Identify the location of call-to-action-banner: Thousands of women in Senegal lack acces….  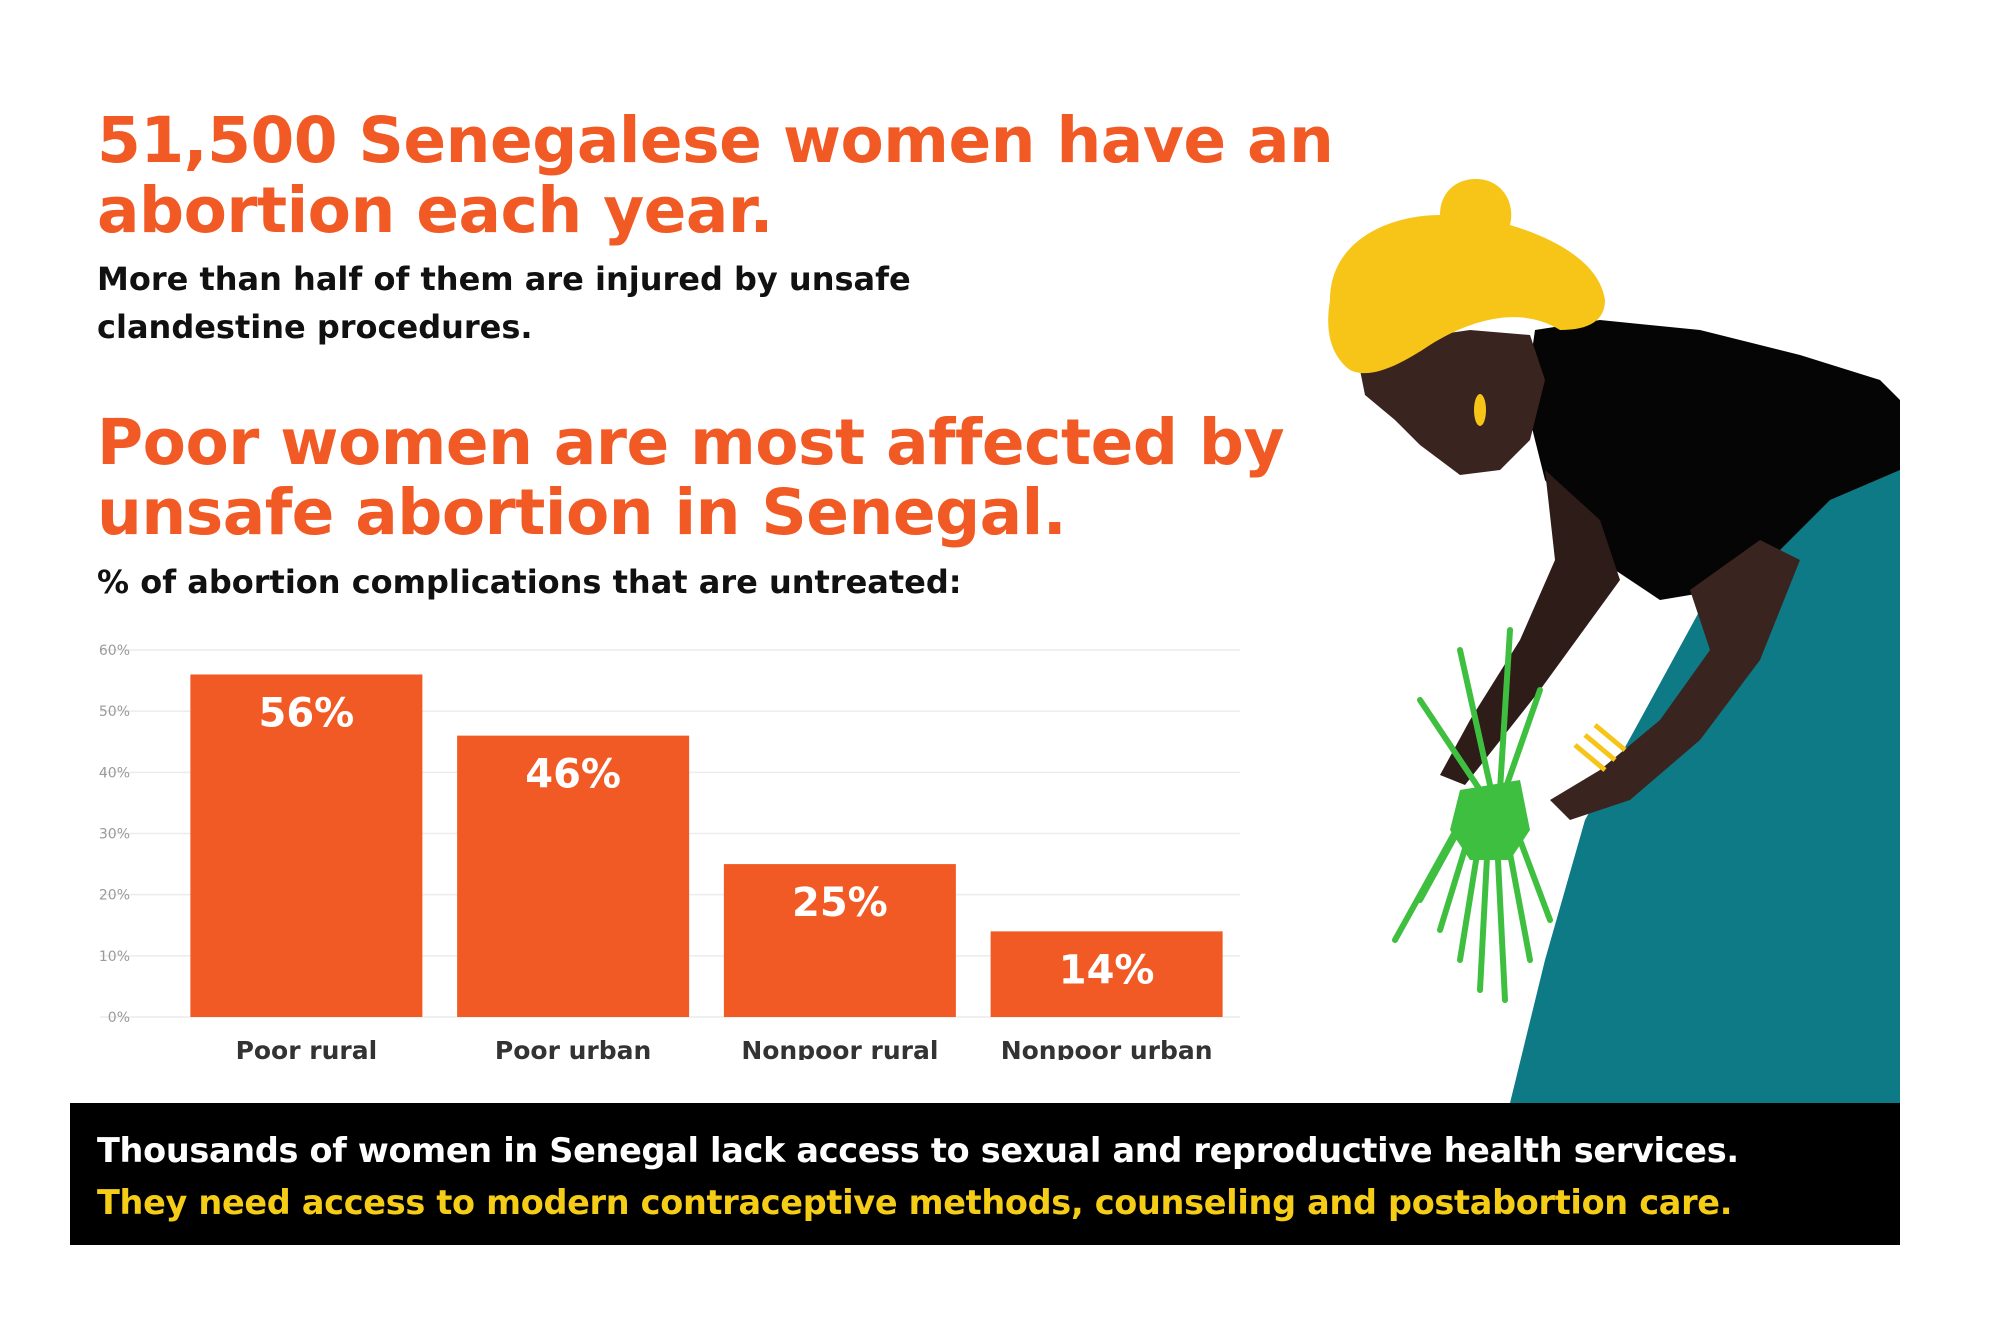
(985, 1174).